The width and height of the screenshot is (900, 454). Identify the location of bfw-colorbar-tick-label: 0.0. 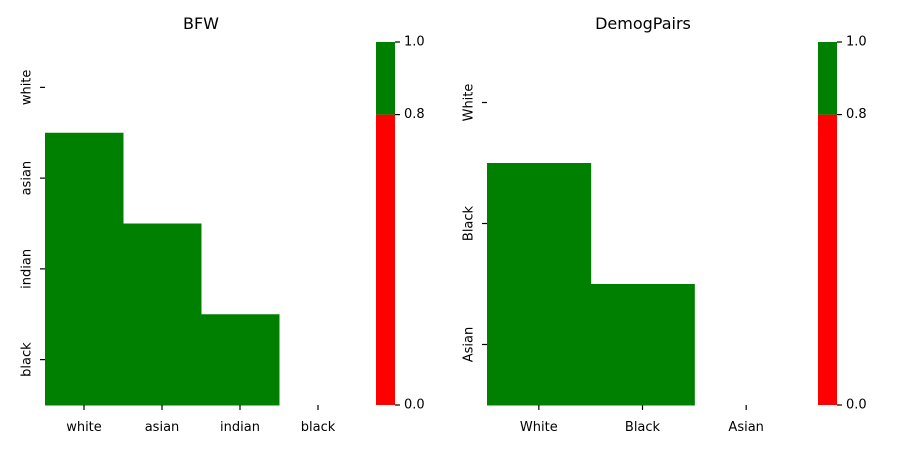
(414, 405).